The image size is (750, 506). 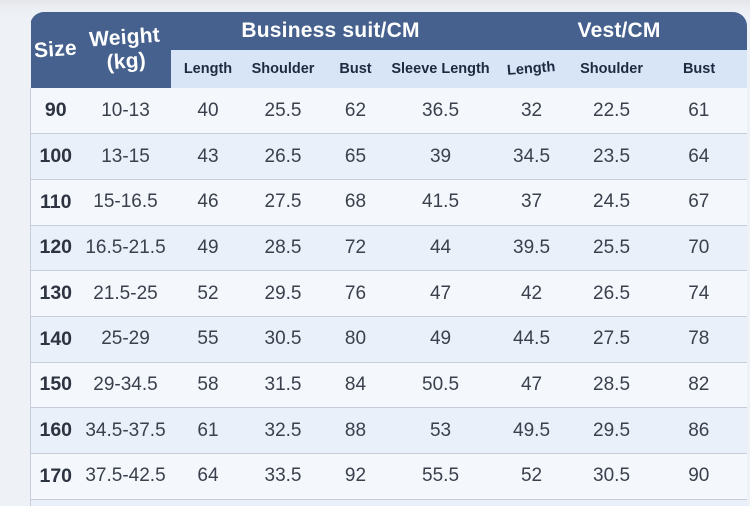 What do you see at coordinates (208, 384) in the screenshot?
I see `measurement-cell: 58` at bounding box center [208, 384].